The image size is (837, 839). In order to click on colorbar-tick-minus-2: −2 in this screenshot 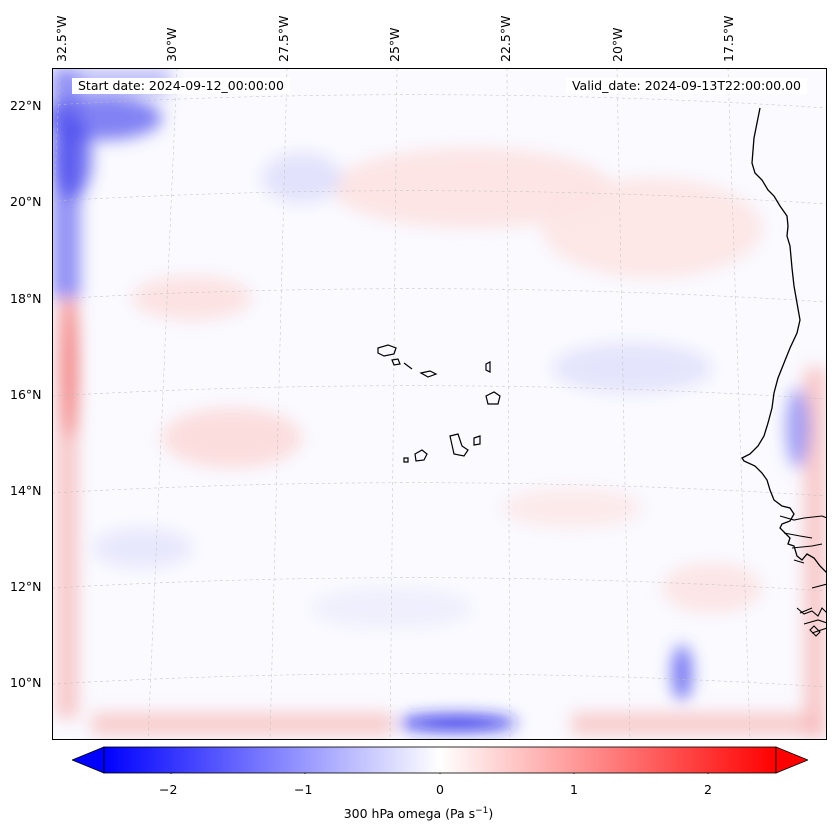, I will do `click(168, 789)`.